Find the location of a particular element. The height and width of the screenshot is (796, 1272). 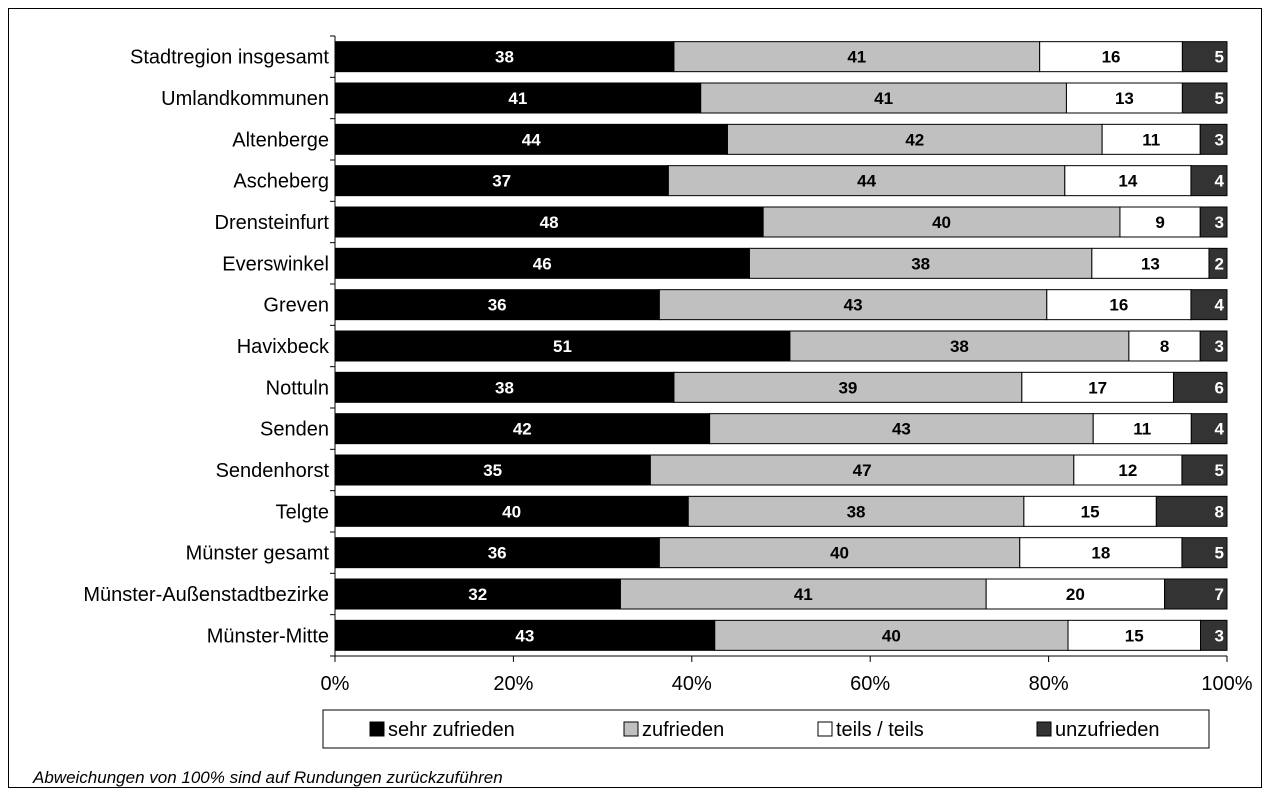

x-tick-label: 60% is located at coordinates (870, 684).